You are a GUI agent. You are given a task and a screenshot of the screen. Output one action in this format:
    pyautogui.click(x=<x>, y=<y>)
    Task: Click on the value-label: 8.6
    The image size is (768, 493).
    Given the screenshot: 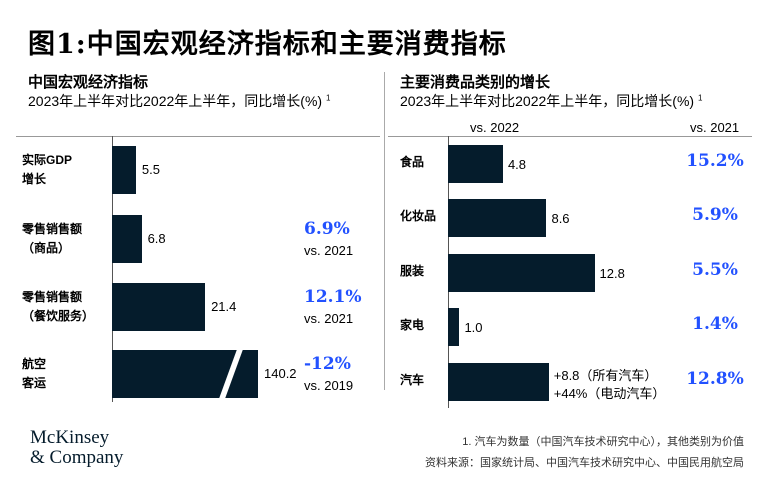 What is the action you would take?
    pyautogui.click(x=560, y=218)
    